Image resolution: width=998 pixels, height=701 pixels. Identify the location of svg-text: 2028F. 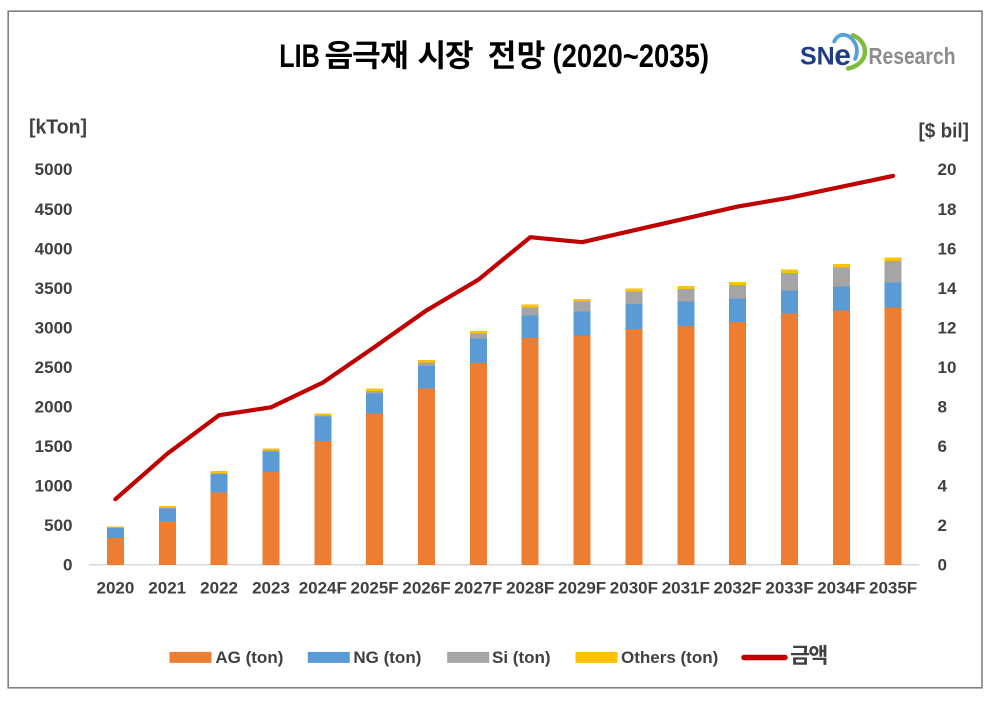
(530, 588).